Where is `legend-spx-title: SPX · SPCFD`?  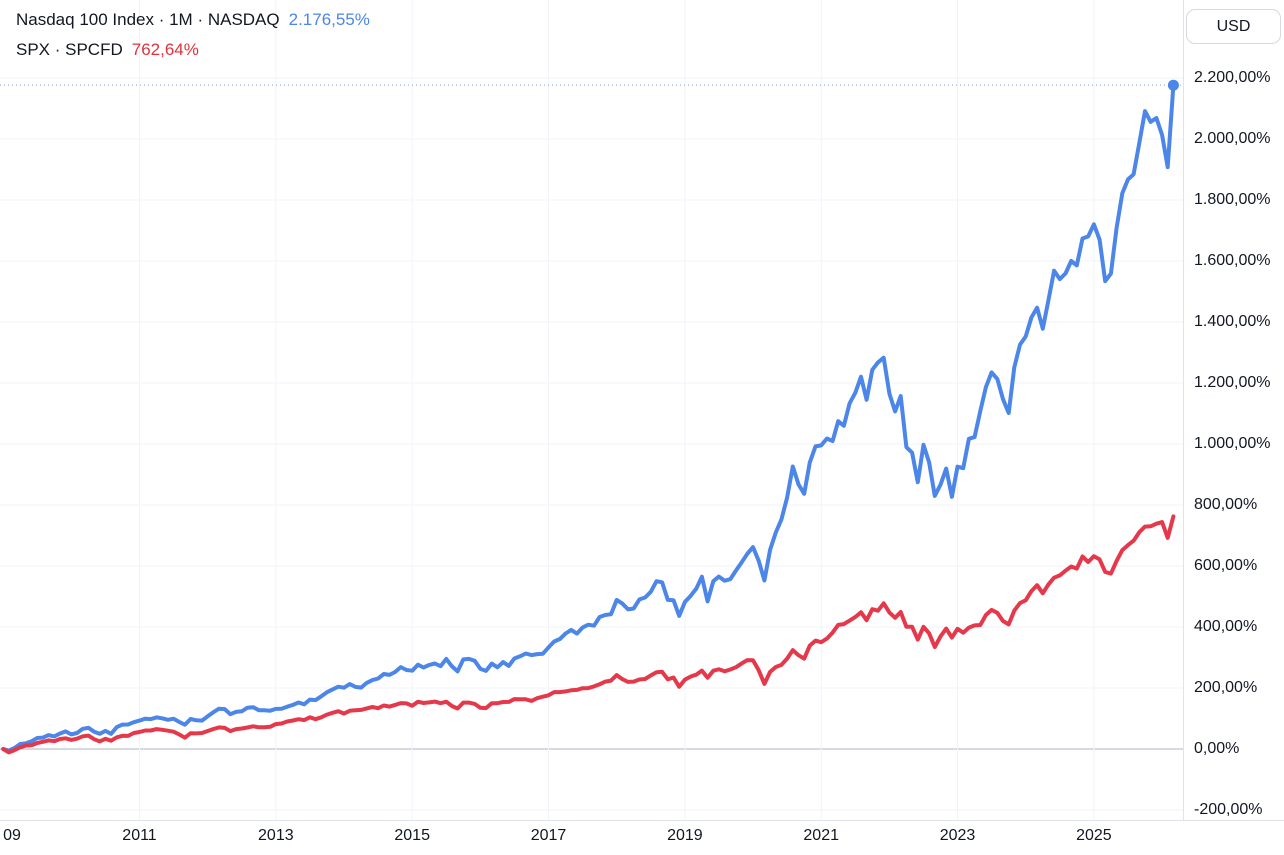
legend-spx-title: SPX · SPCFD is located at coordinates (69, 49).